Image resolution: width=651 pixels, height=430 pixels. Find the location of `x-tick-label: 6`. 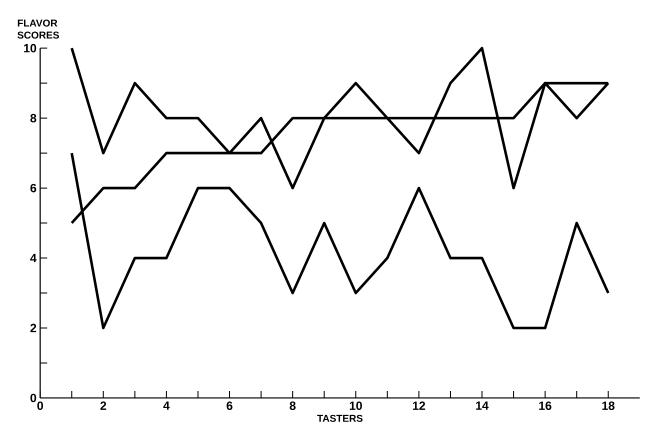

x-tick-label: 6 is located at coordinates (229, 405).